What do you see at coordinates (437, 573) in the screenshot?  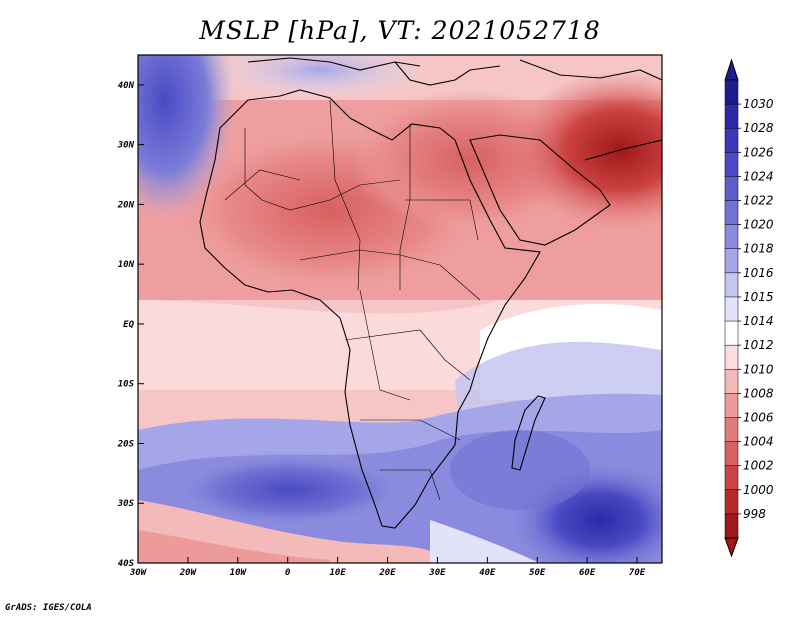 I see `x-tick-label: 30E` at bounding box center [437, 573].